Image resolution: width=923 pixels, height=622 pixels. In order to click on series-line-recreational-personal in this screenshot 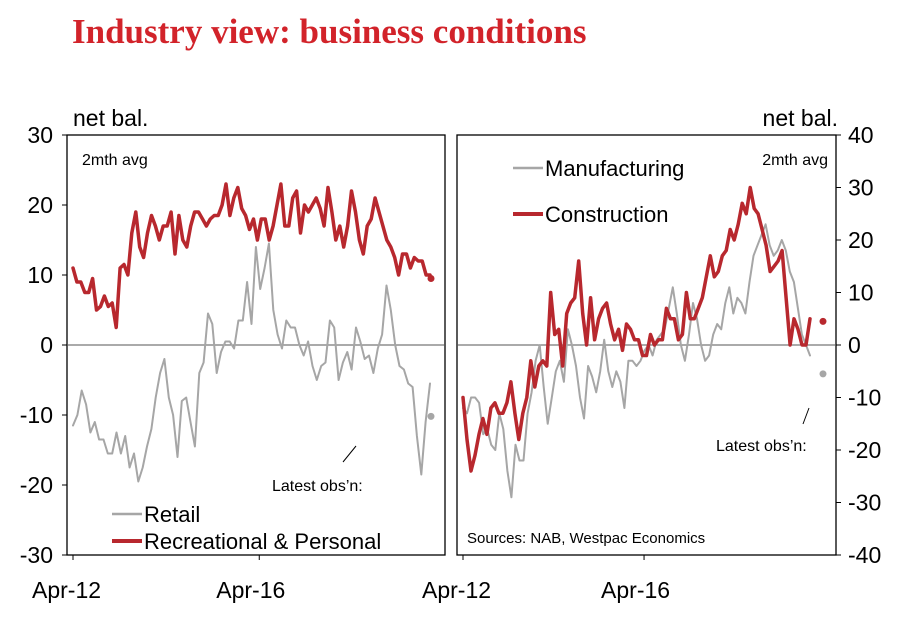, I will do `click(251, 256)`.